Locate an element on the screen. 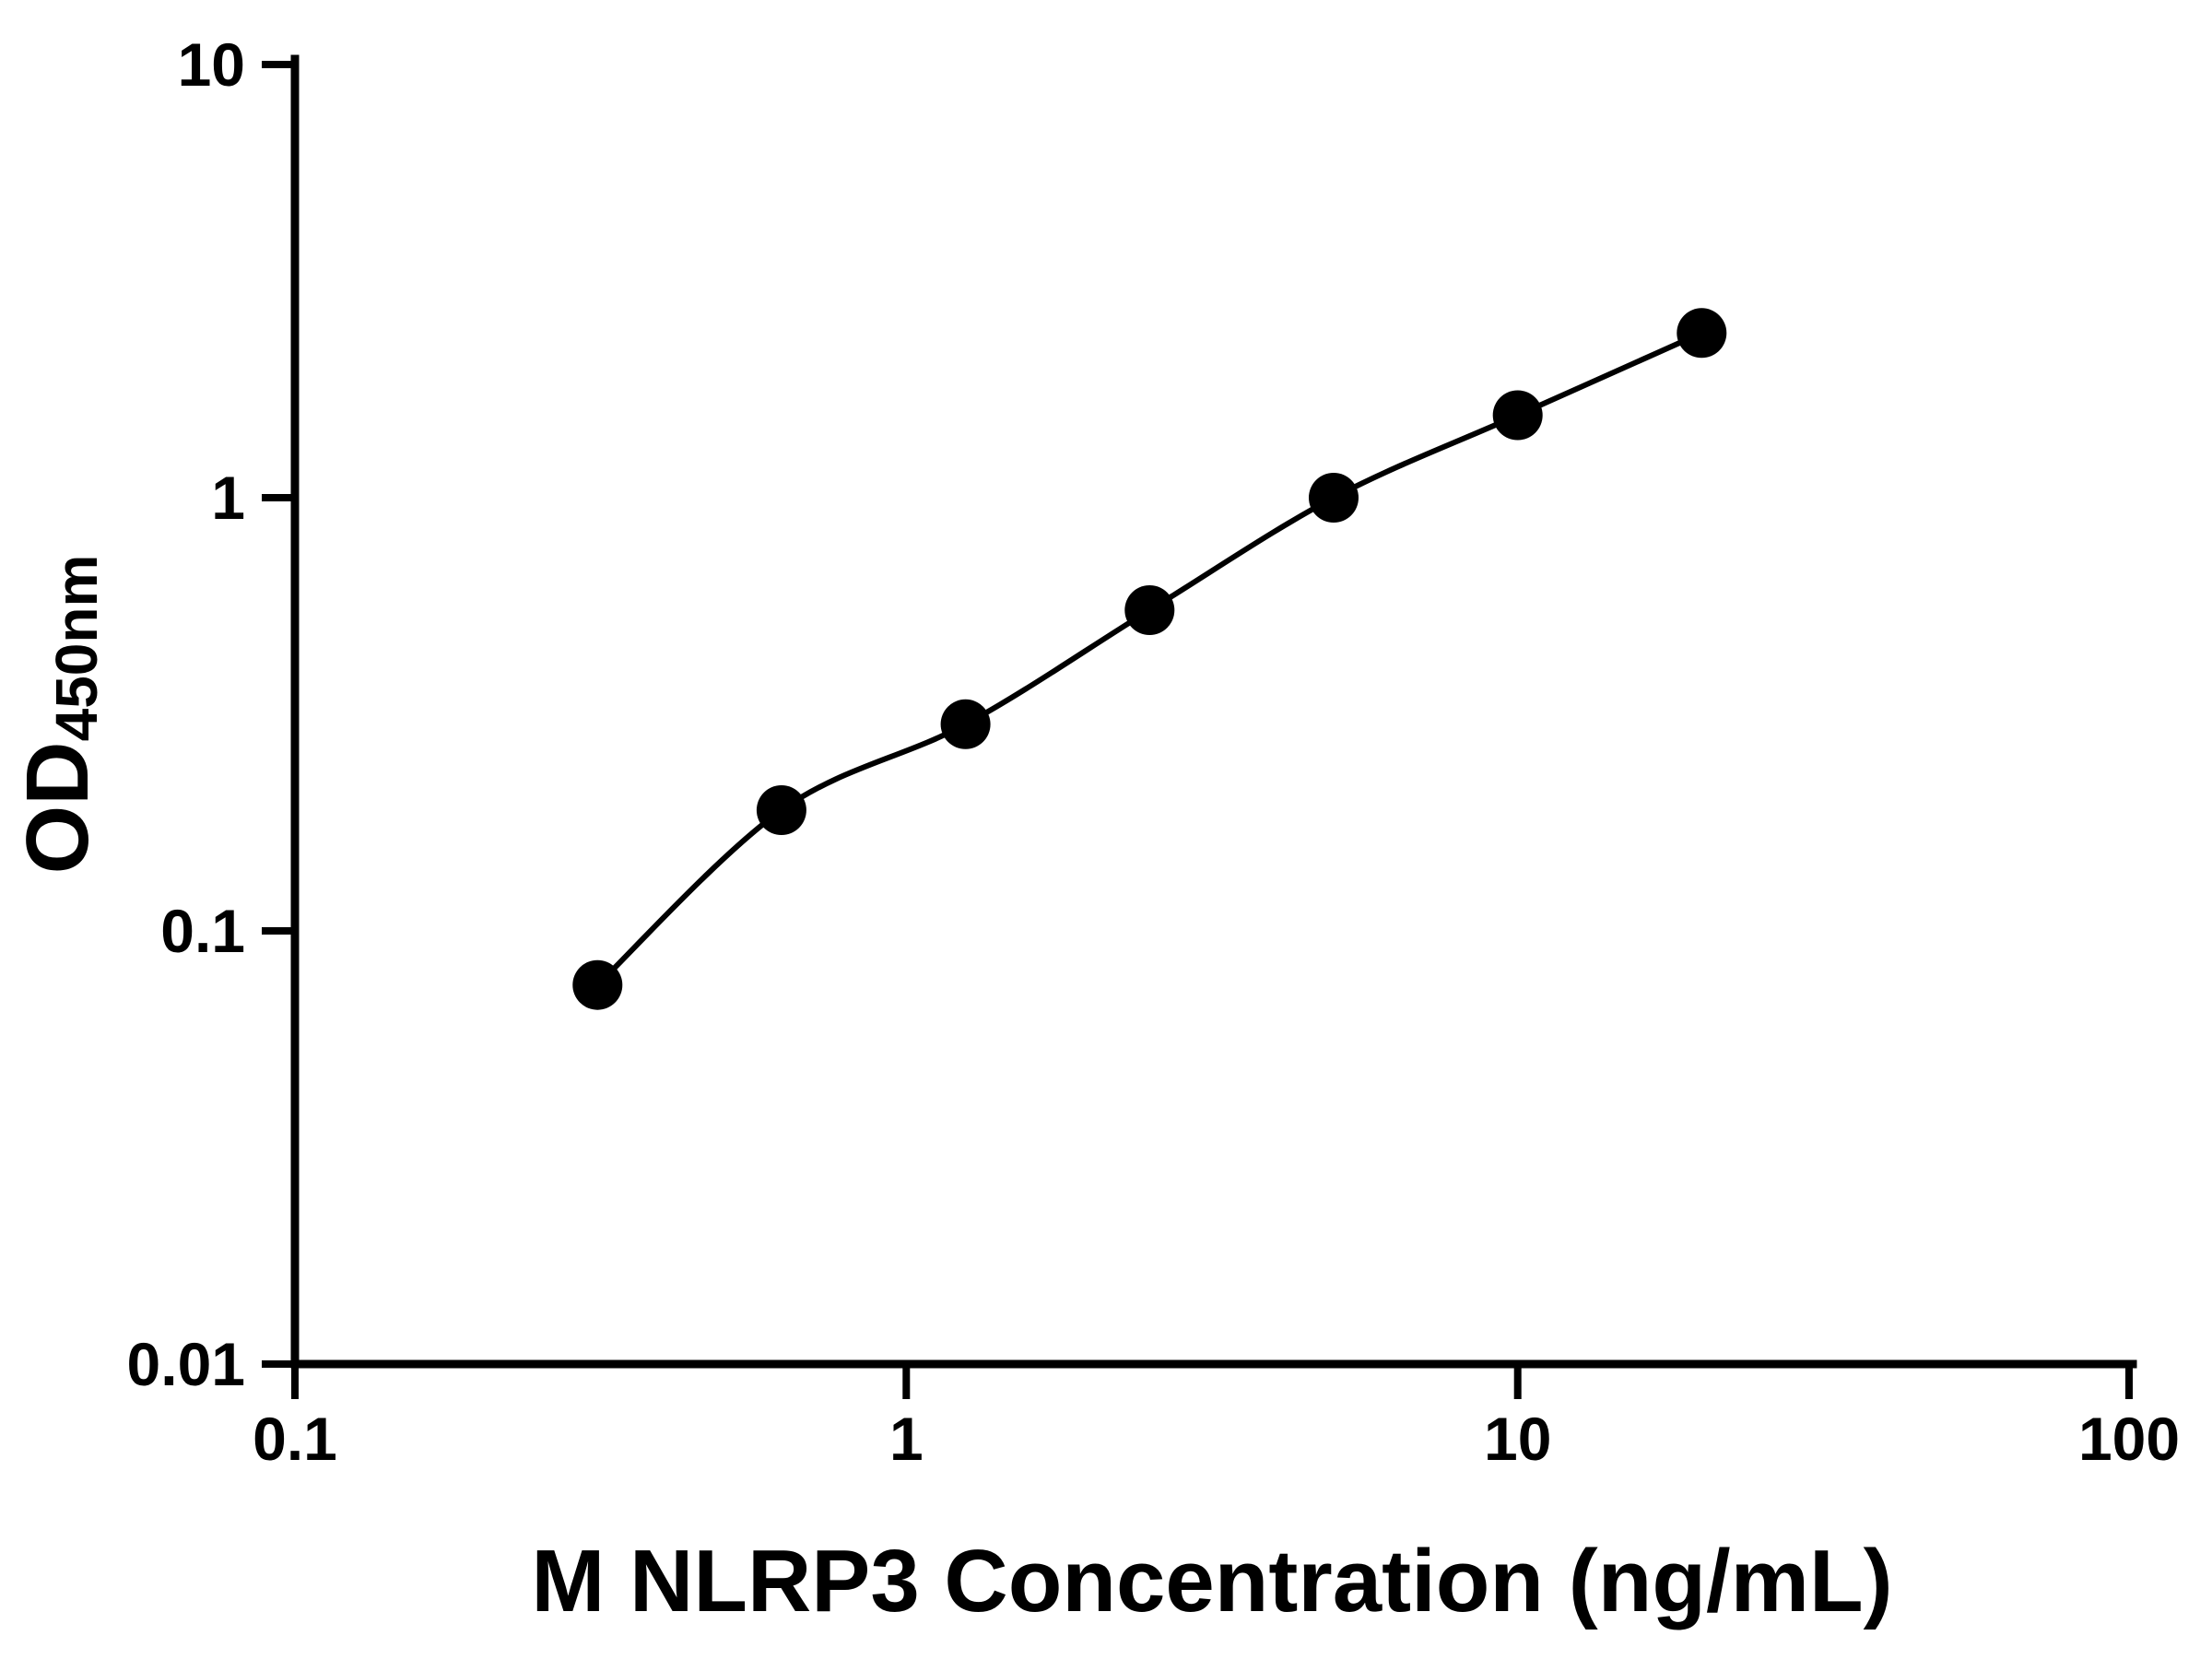 The image size is (2212, 1659). y-axis-title-subscript: 450nm is located at coordinates (76, 648).